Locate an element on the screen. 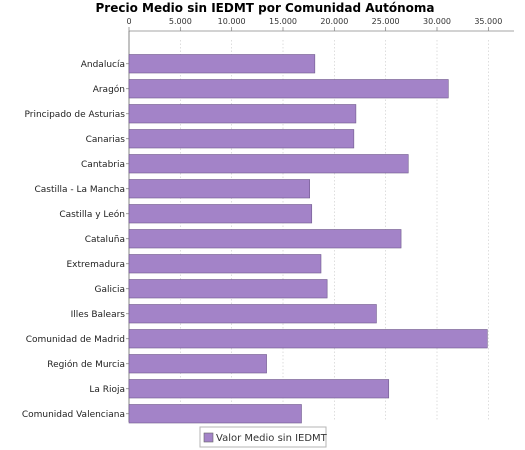  category-label: Castilla - La Mancha is located at coordinates (79, 190).